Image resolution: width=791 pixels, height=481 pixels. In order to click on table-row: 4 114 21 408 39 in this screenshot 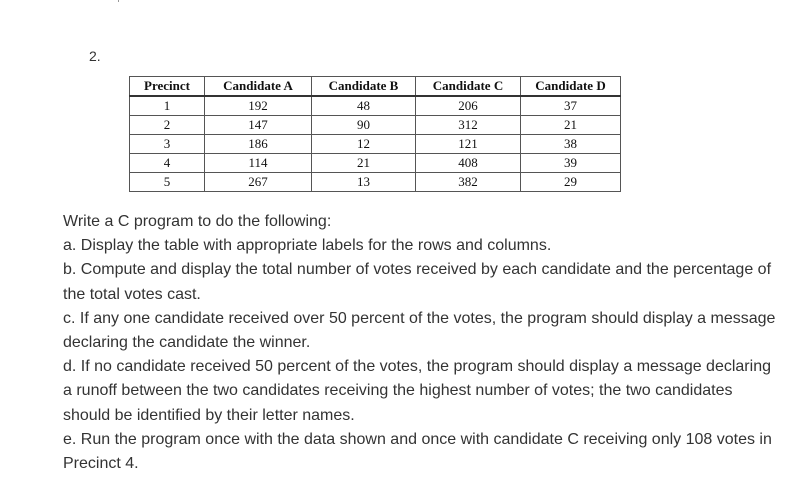, I will do `click(375, 163)`.